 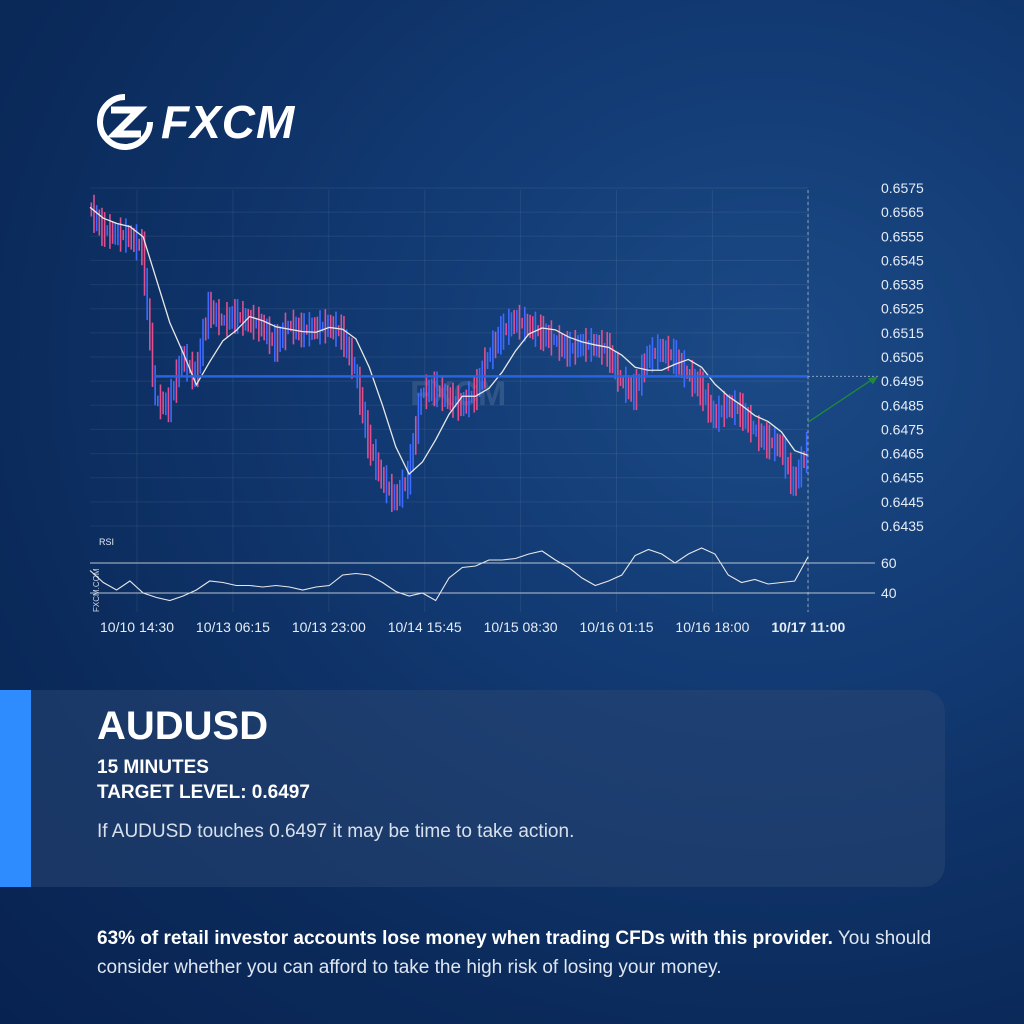 What do you see at coordinates (902, 502) in the screenshot?
I see `y-tick-label: 0.6445` at bounding box center [902, 502].